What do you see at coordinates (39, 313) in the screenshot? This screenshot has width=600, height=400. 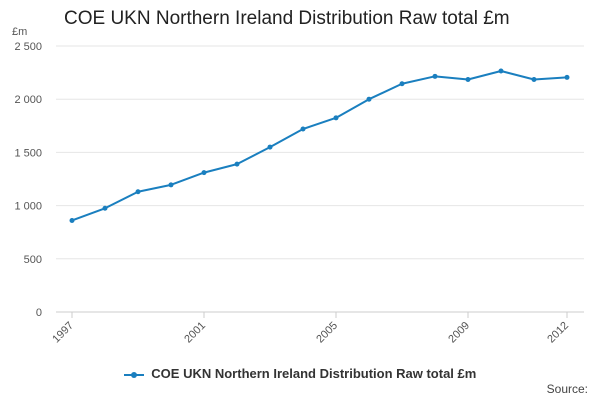 I see `y-tick-label: 0` at bounding box center [39, 313].